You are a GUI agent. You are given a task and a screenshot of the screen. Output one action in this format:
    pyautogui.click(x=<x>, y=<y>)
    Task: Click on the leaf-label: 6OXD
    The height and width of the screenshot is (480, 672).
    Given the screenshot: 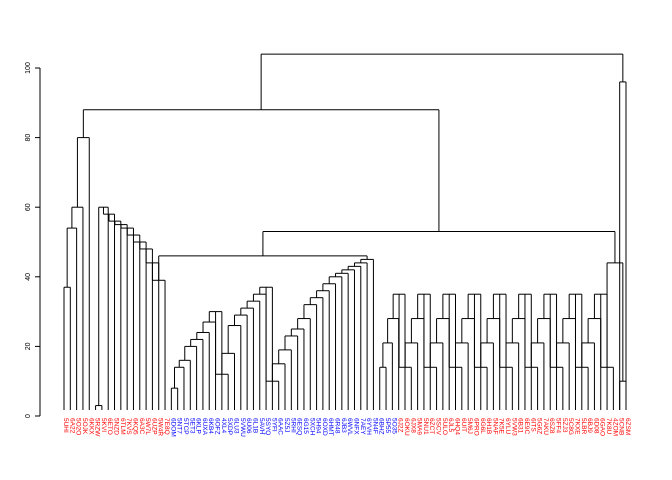 What is the action you would take?
    pyautogui.click(x=324, y=427)
    